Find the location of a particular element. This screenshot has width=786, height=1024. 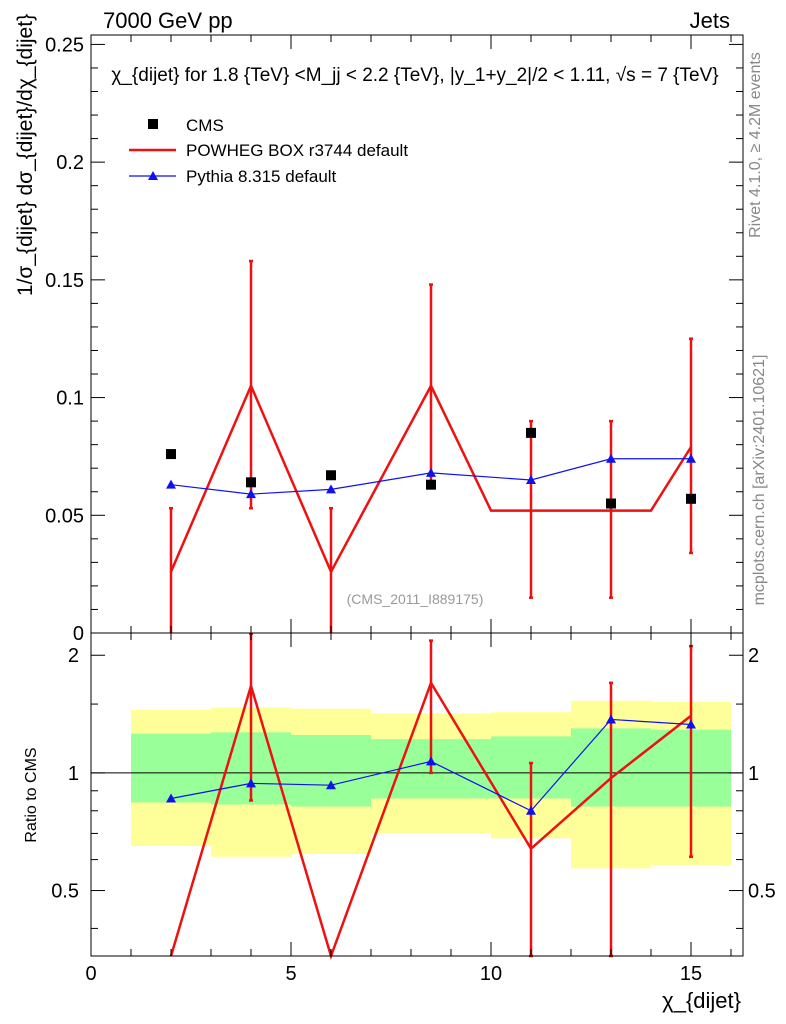

powheg-line is located at coordinates (431, 478).